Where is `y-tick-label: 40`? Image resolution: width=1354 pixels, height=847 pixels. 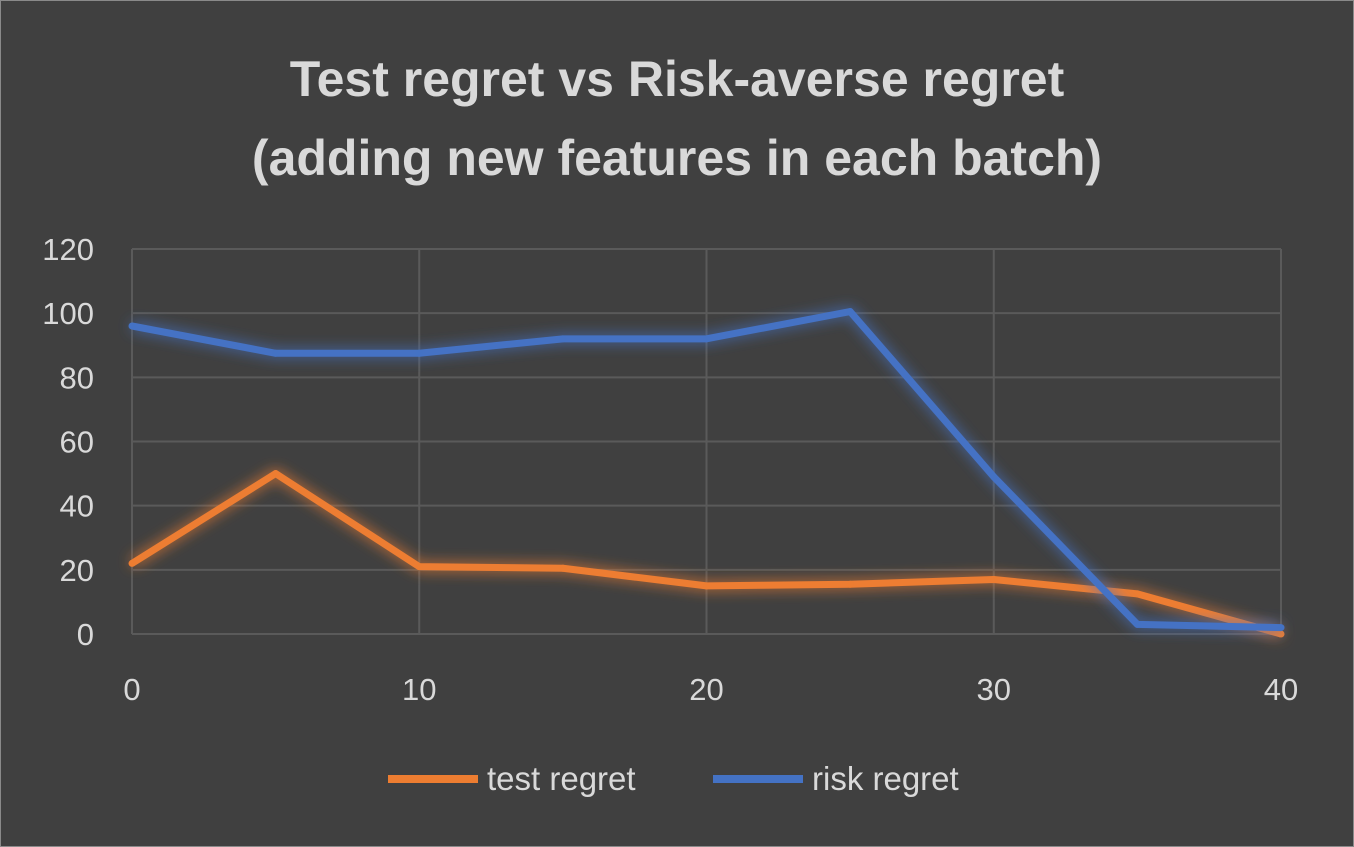 y-tick-label: 40 is located at coordinates (77, 506).